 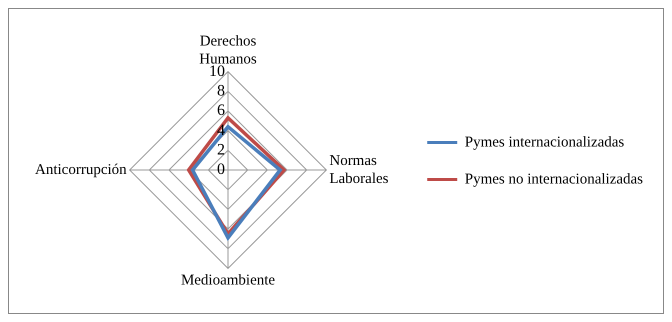 I want to click on legend-label: Pymes no internacionalizadas, so click(x=554, y=179).